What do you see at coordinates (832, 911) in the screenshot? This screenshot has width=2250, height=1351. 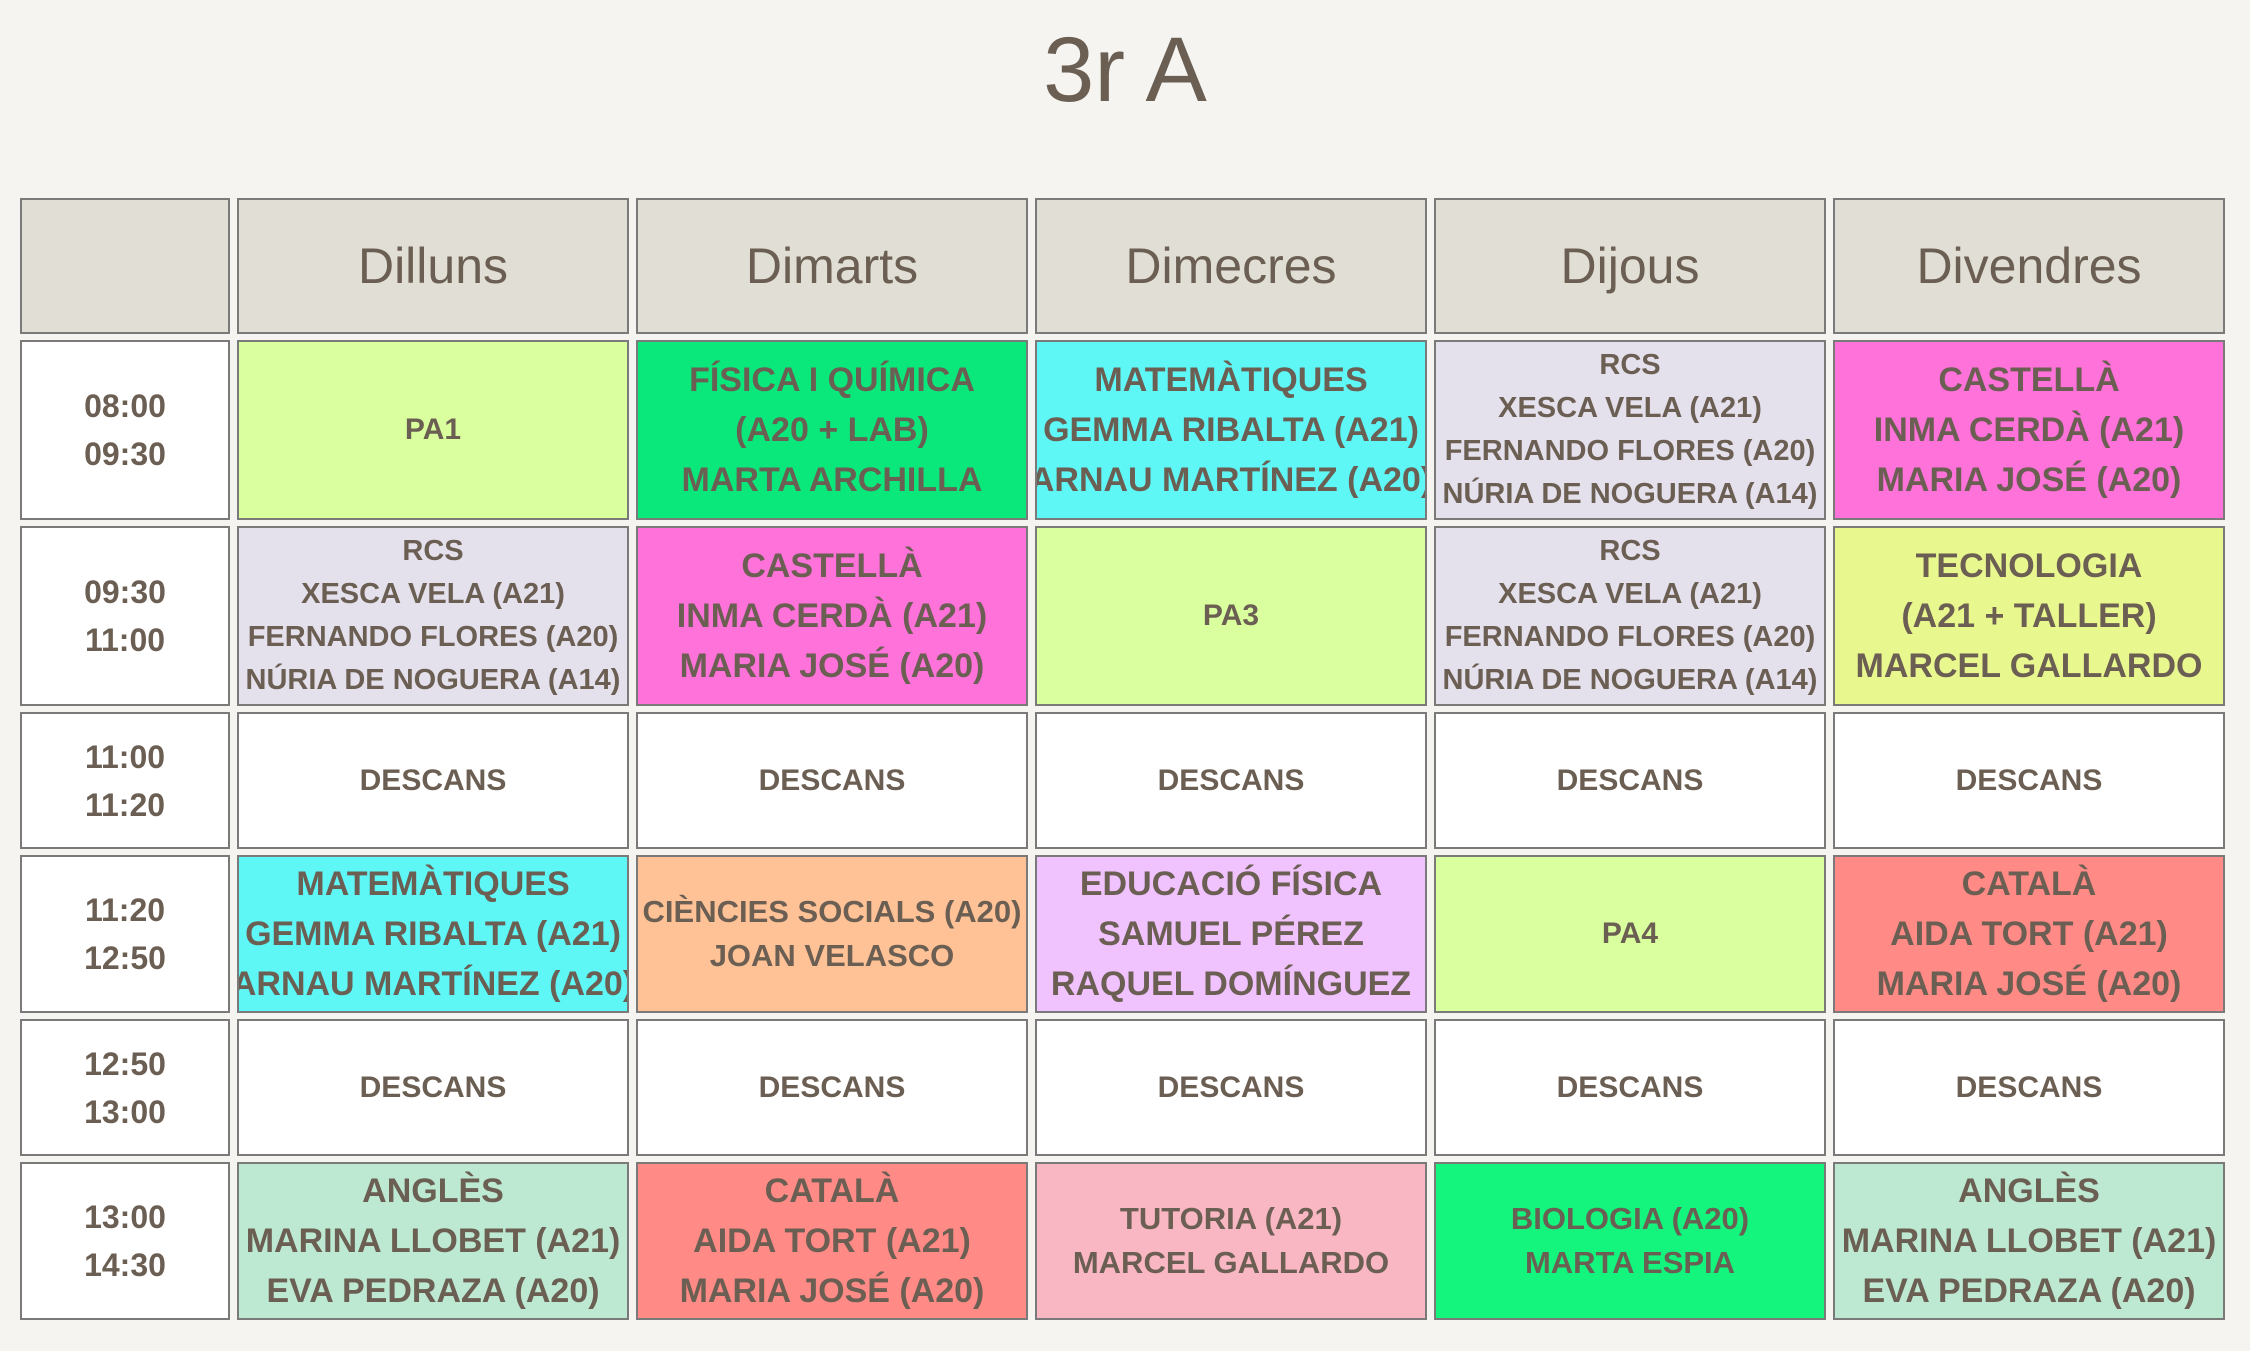 I see `class-line: CIÈNCIES SOCIALS (A20)` at bounding box center [832, 911].